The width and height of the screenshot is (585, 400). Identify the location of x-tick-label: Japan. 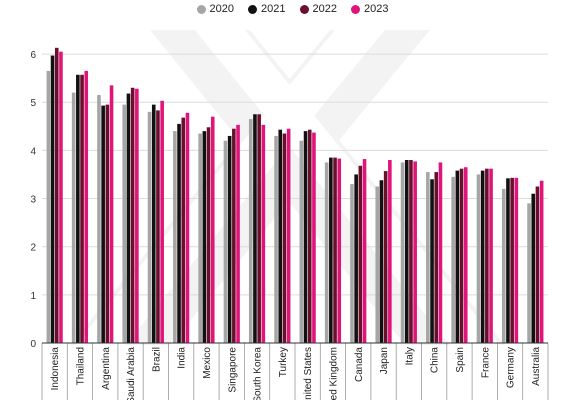
(384, 360).